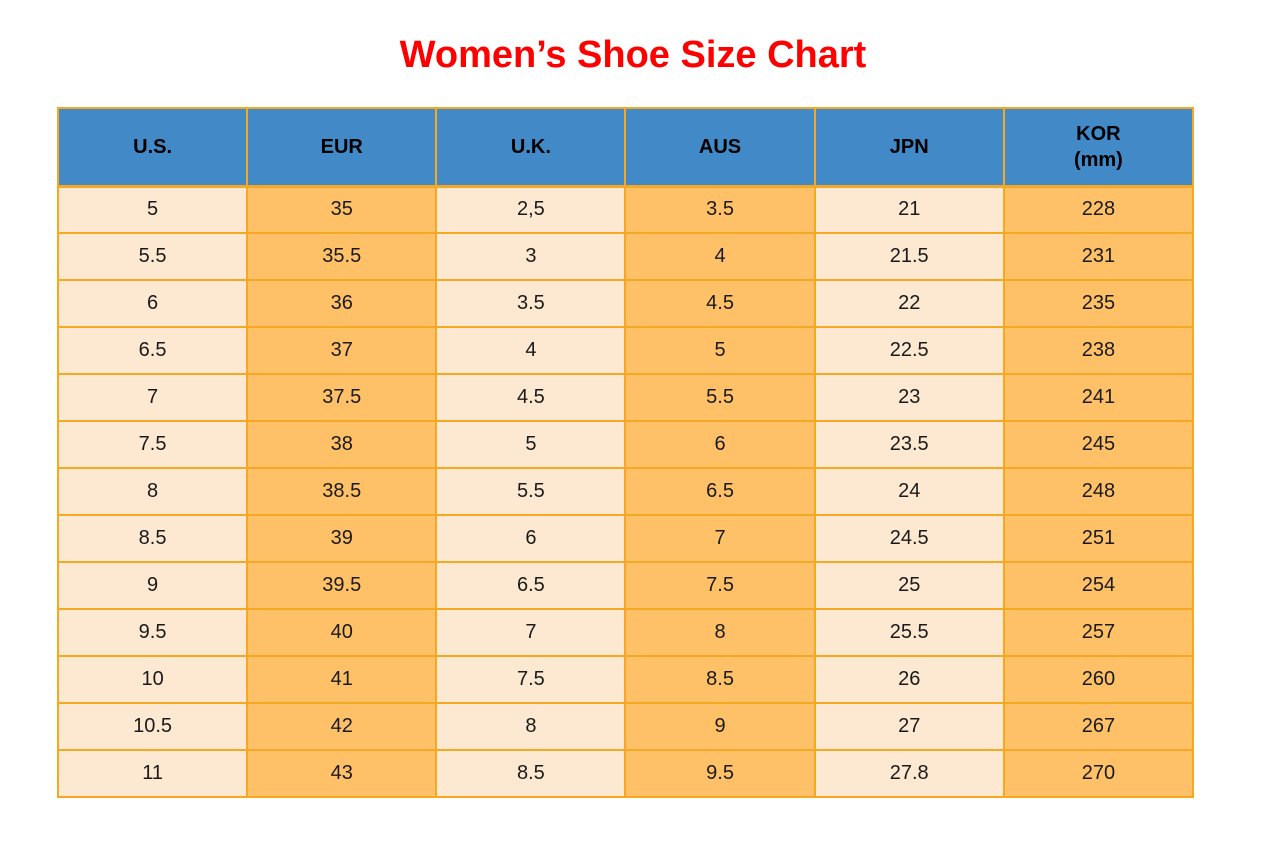 The height and width of the screenshot is (841, 1266). What do you see at coordinates (909, 147) in the screenshot?
I see `header-cell-jpn: JPN` at bounding box center [909, 147].